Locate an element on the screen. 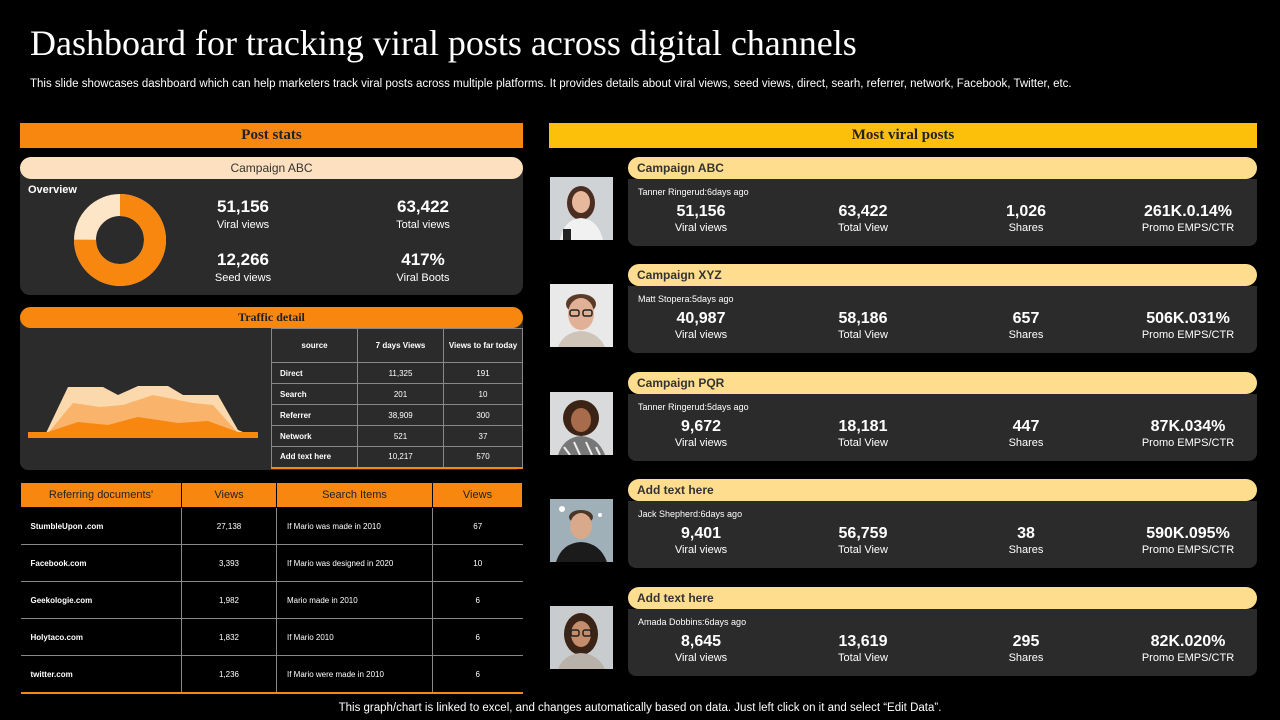 The height and width of the screenshot is (720, 1280). avatar-woman-curly-icon is located at coordinates (581, 423).